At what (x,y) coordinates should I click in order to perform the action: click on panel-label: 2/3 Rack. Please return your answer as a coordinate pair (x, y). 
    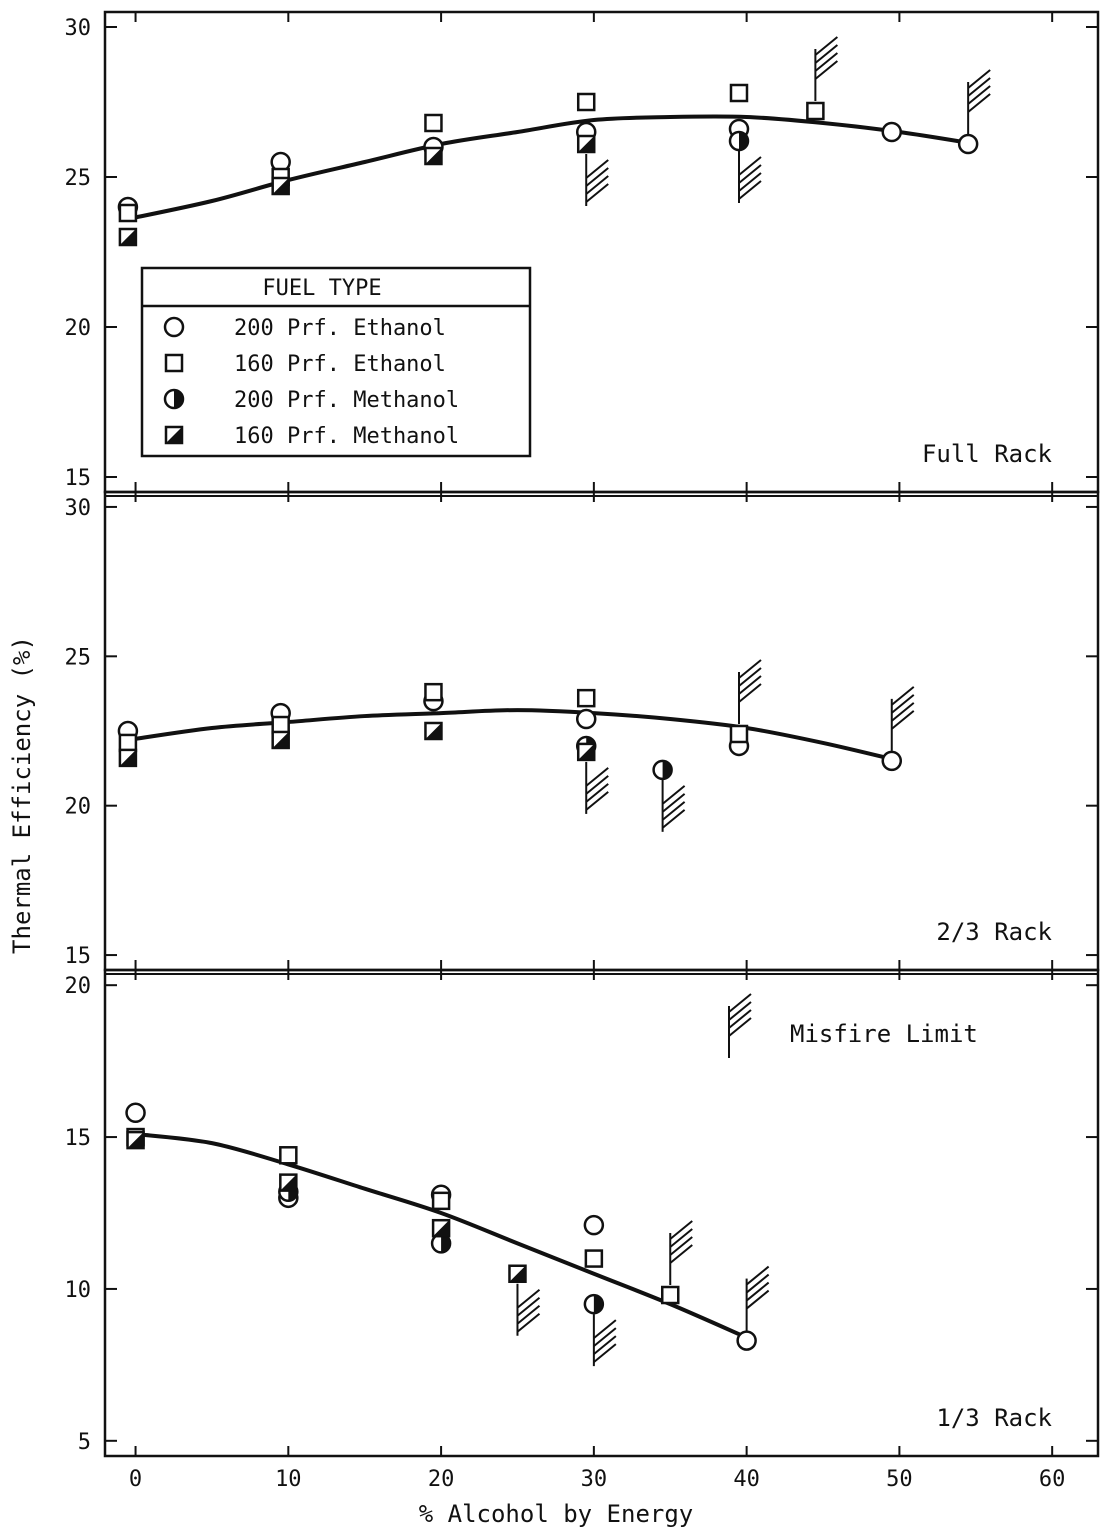
    Looking at the image, I should click on (994, 932).